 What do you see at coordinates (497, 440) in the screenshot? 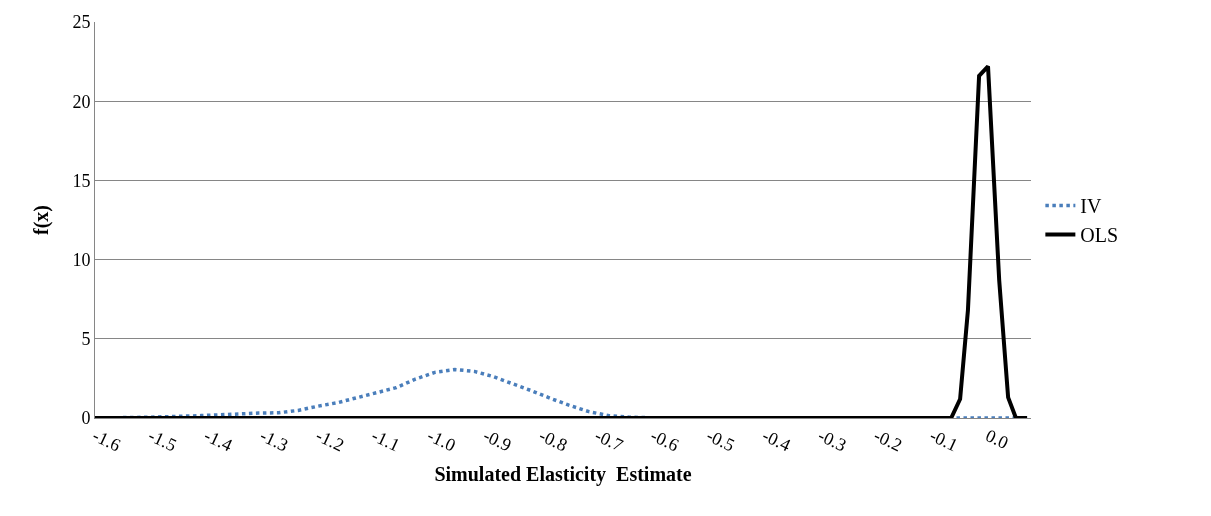
I see `x-tick-label: -0.9` at bounding box center [497, 440].